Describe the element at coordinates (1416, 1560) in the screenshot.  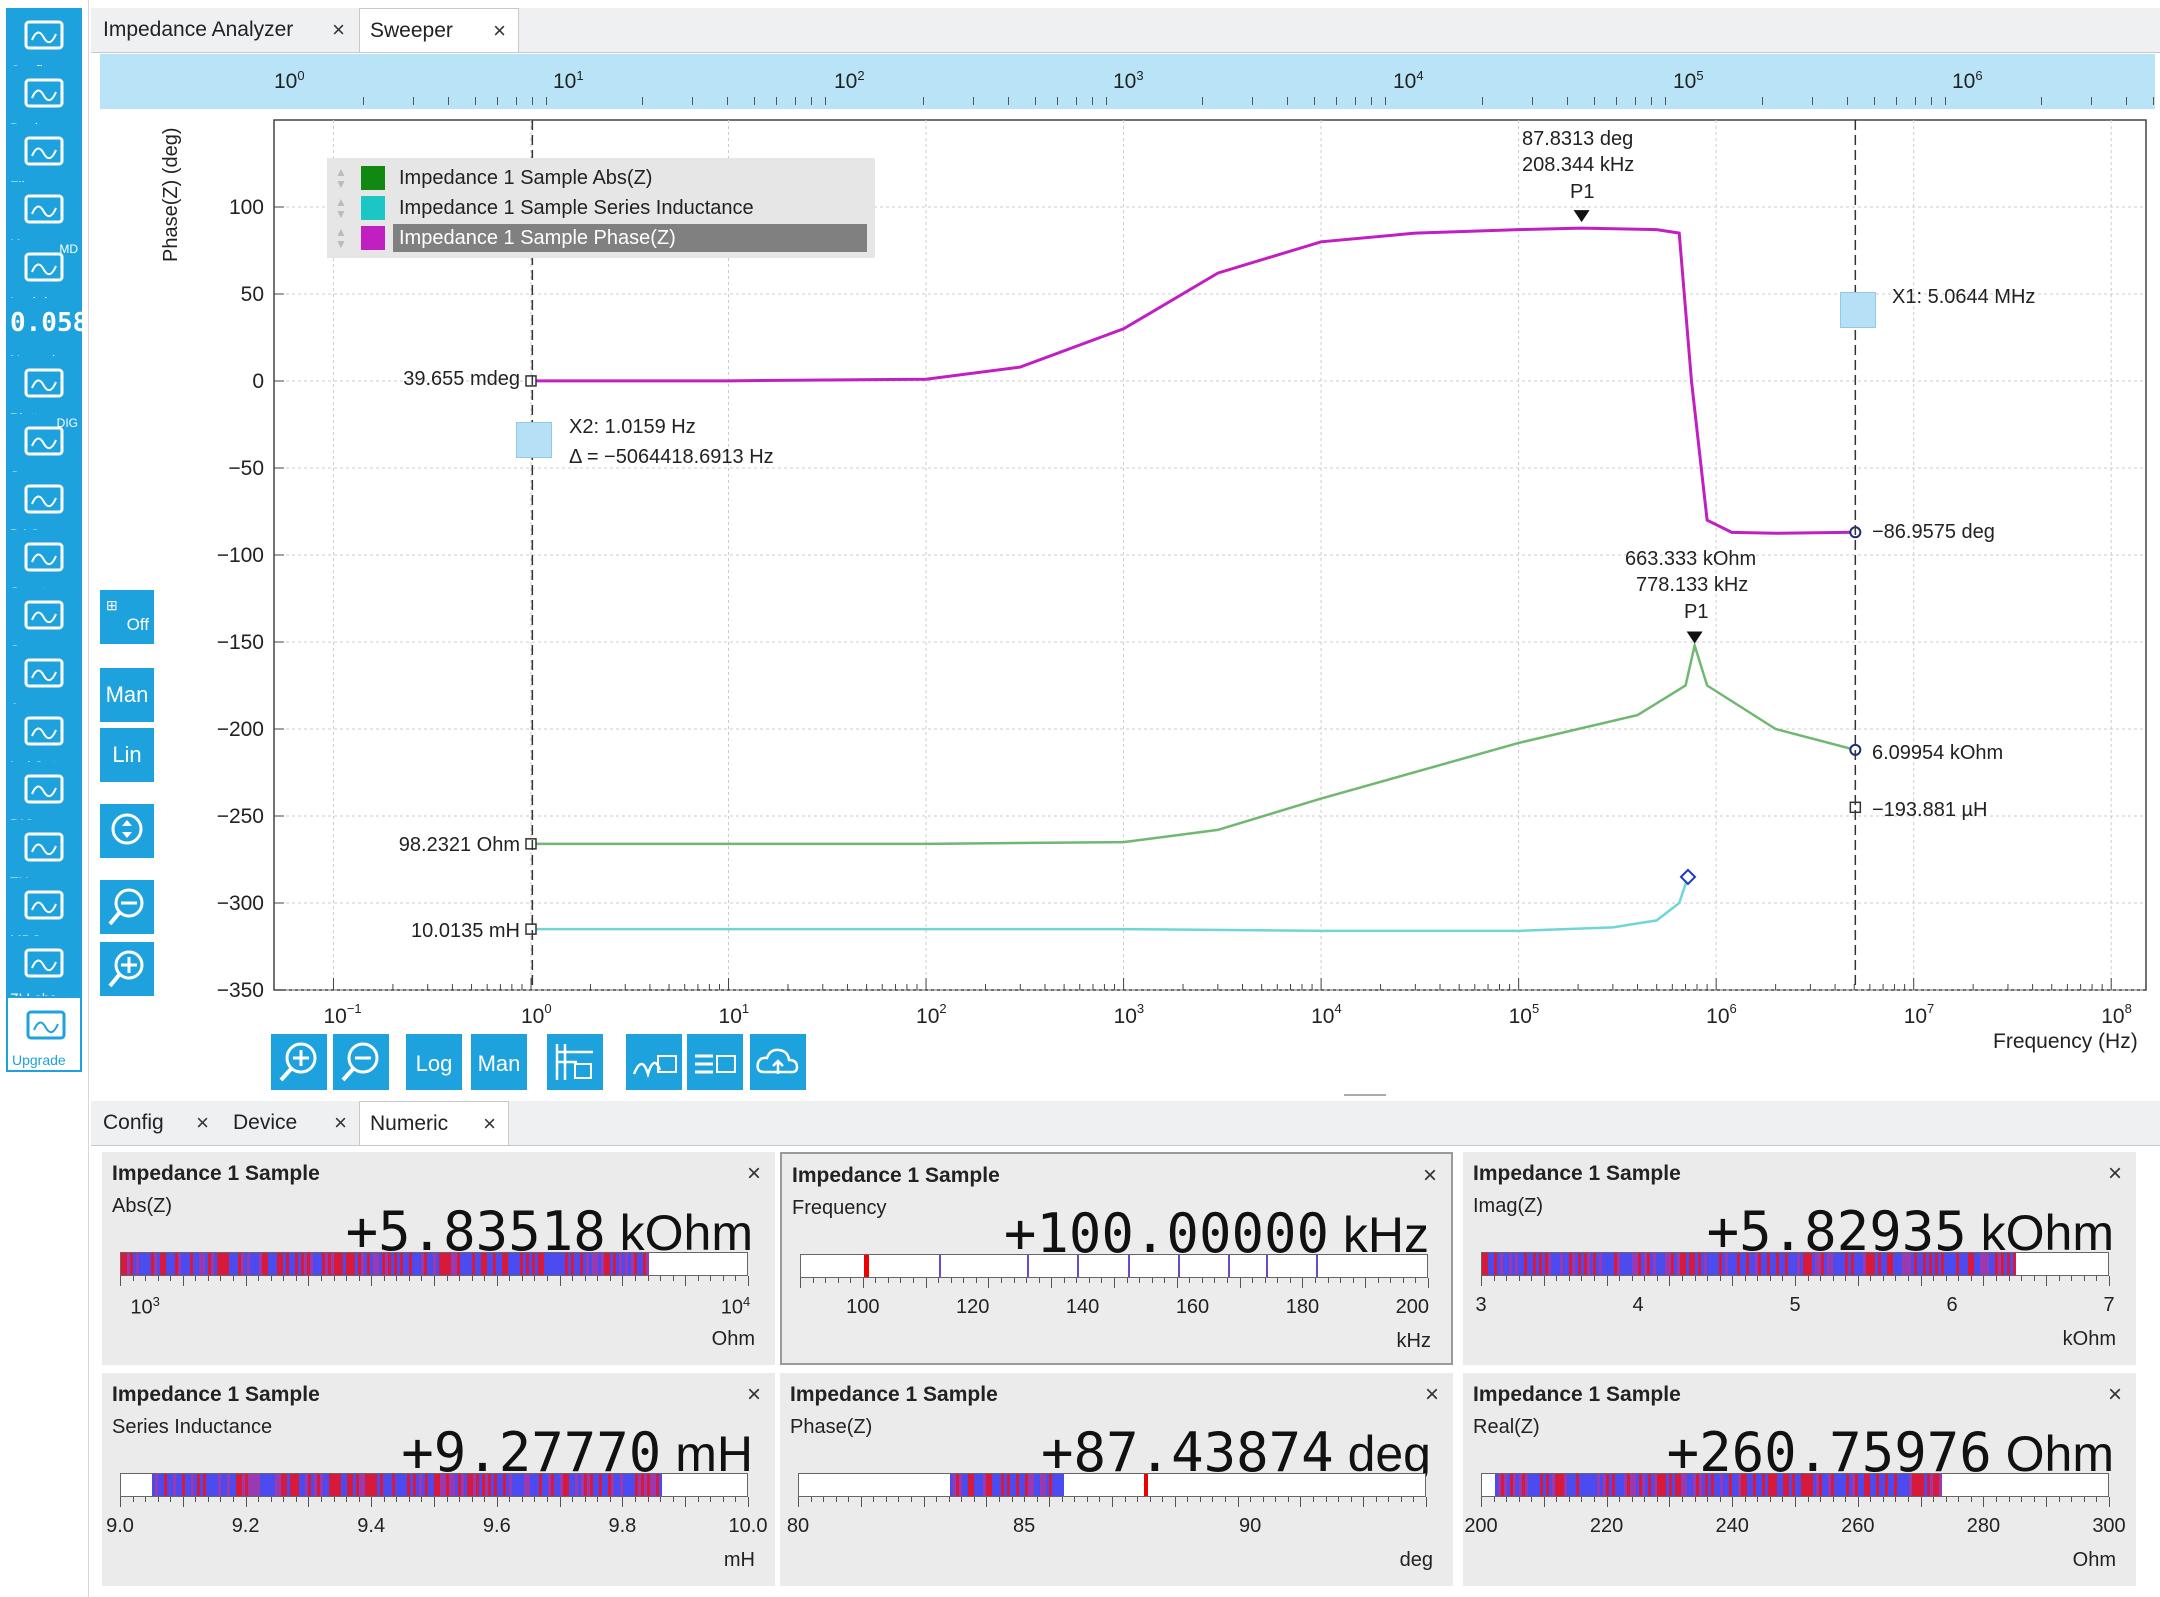
I see `scale-unit: deg` at that location.